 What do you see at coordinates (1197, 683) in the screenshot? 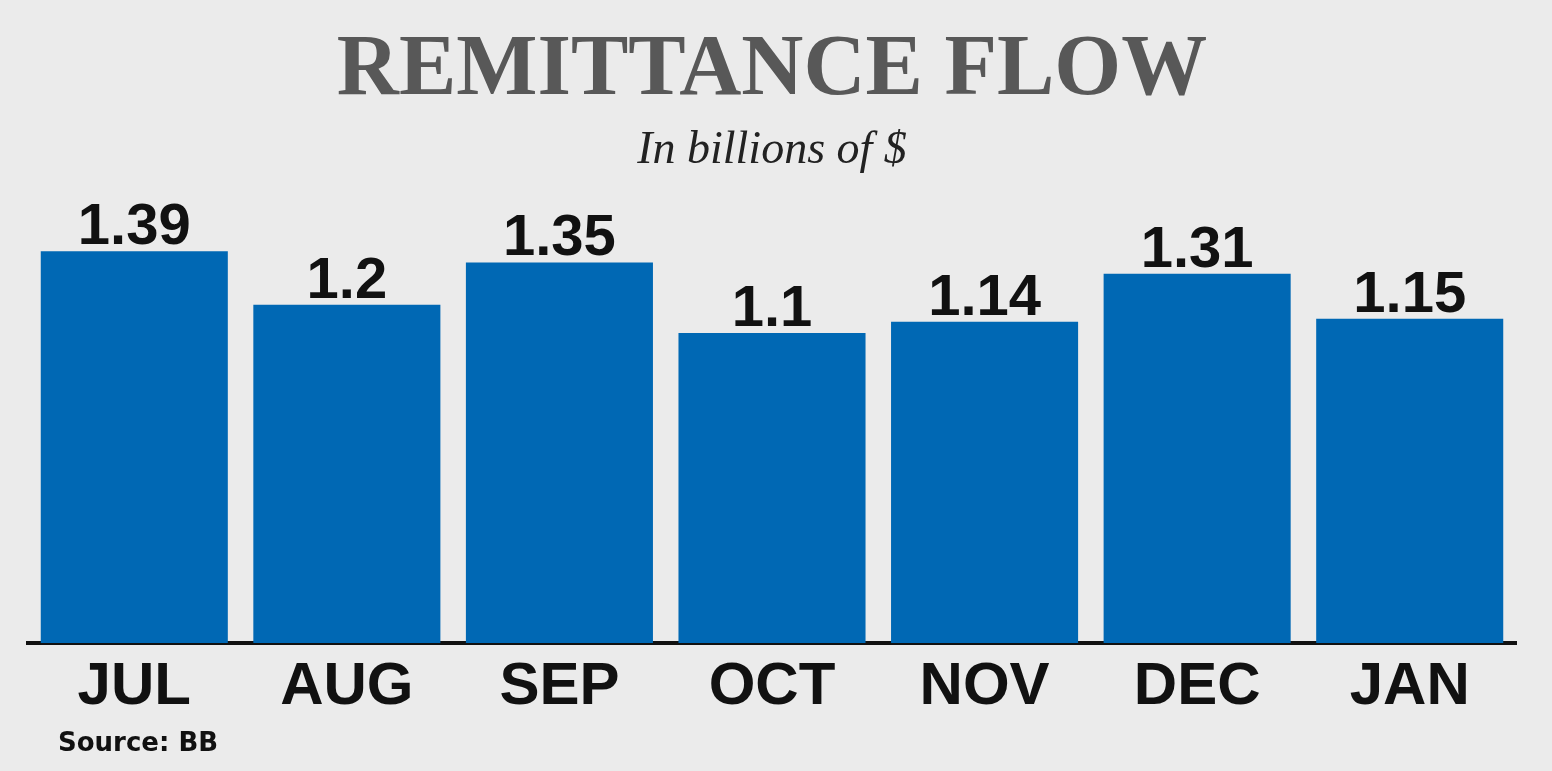
I see `x-tick-label: DEC` at bounding box center [1197, 683].